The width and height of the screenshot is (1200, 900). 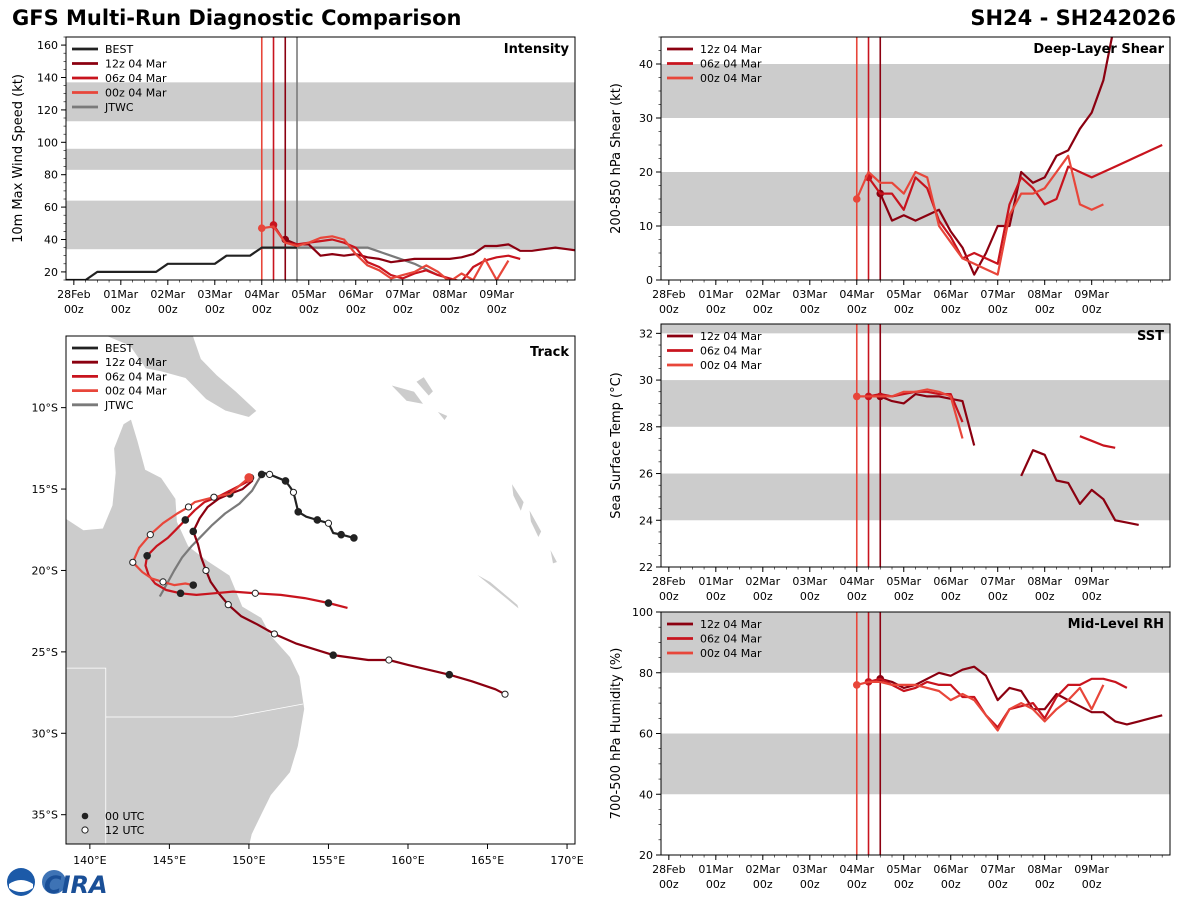 What do you see at coordinates (763, 309) in the screenshot?
I see `shear-xtick-hour-2: 00z` at bounding box center [763, 309].